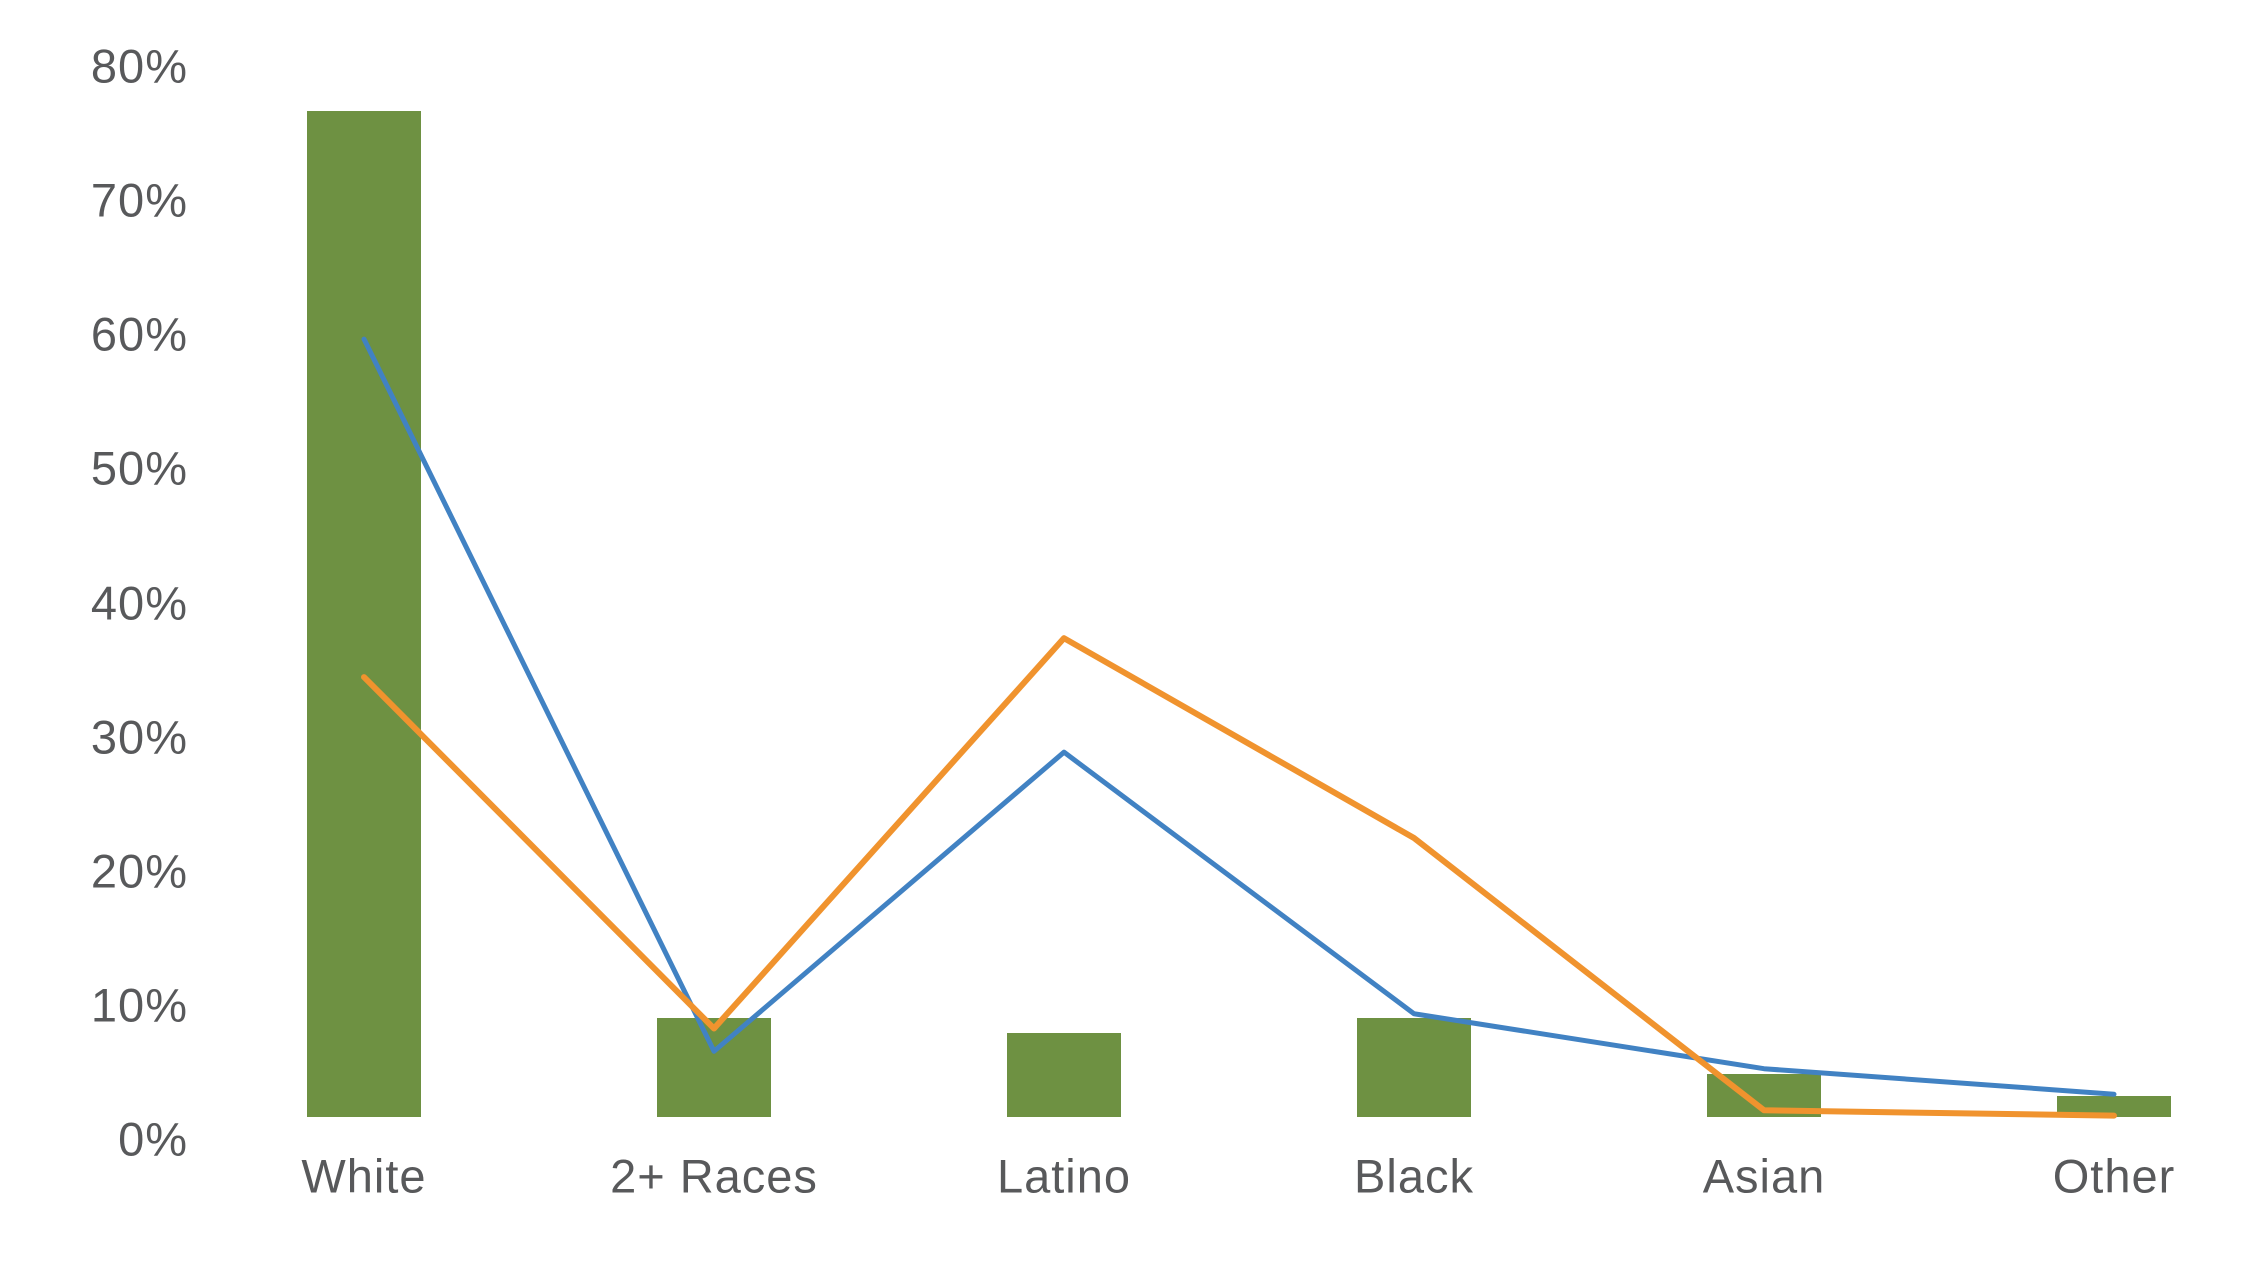 The image size is (2261, 1283). Describe the element at coordinates (714, 1067) in the screenshot. I see `bar-2-races` at that location.